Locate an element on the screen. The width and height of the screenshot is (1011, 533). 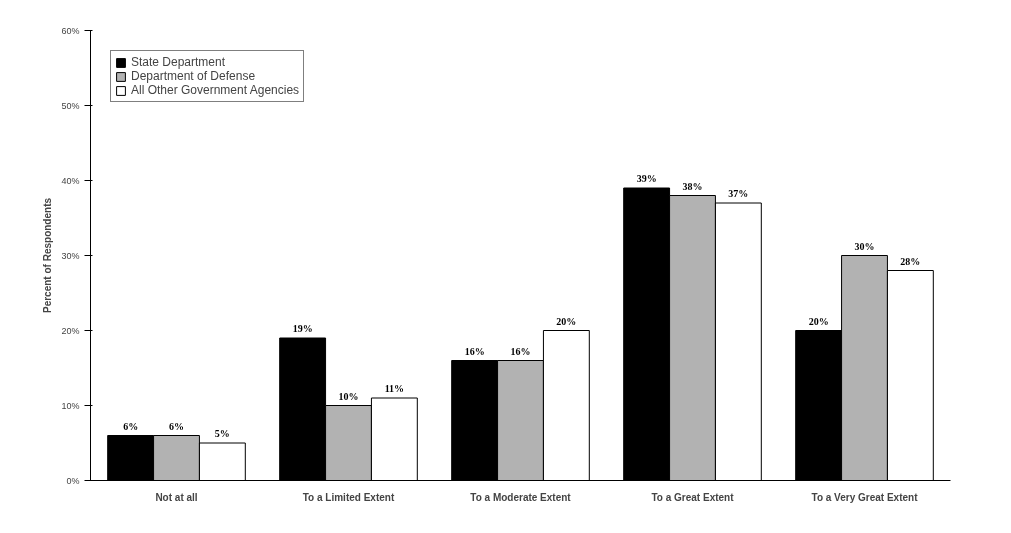
data-label: 28% is located at coordinates (910, 261).